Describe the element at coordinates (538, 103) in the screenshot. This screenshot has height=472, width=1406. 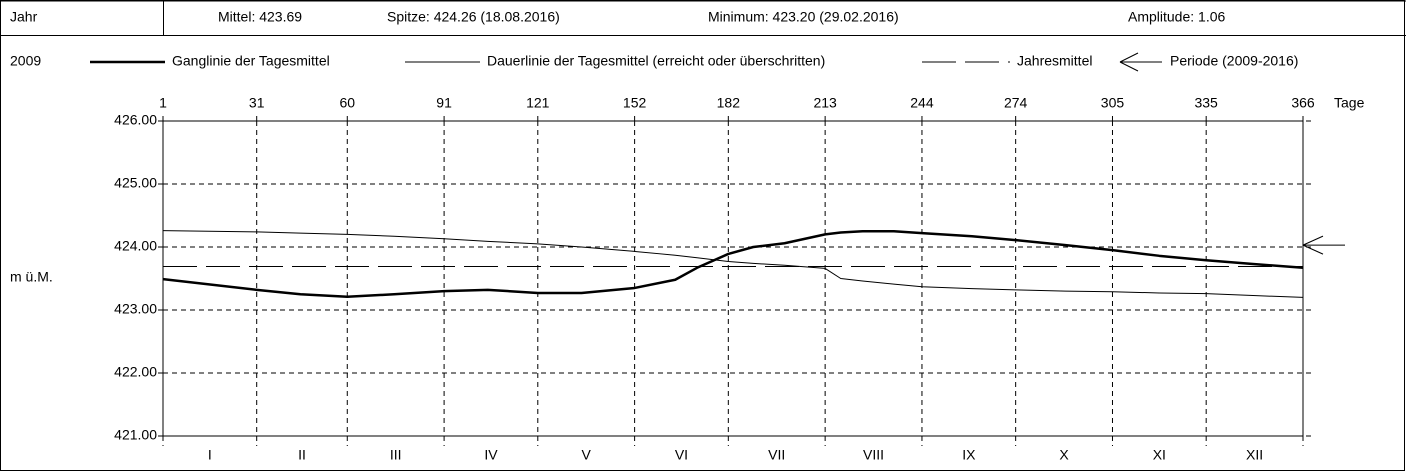
I see `x-tick-label: 121` at that location.